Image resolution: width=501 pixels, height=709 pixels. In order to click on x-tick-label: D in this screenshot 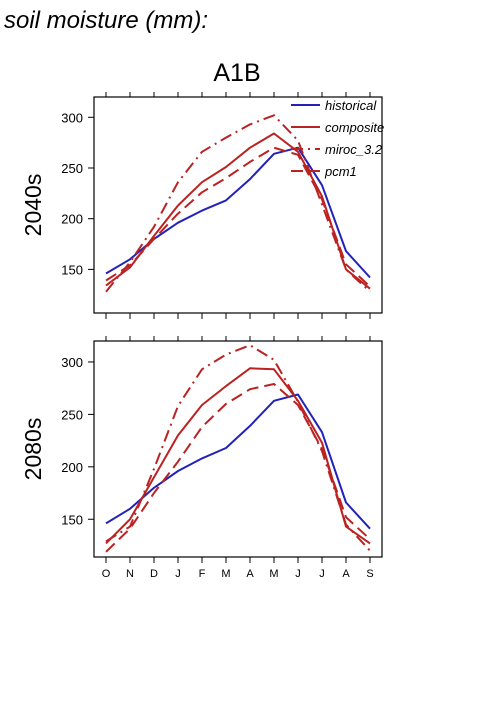, I will do `click(154, 574)`.